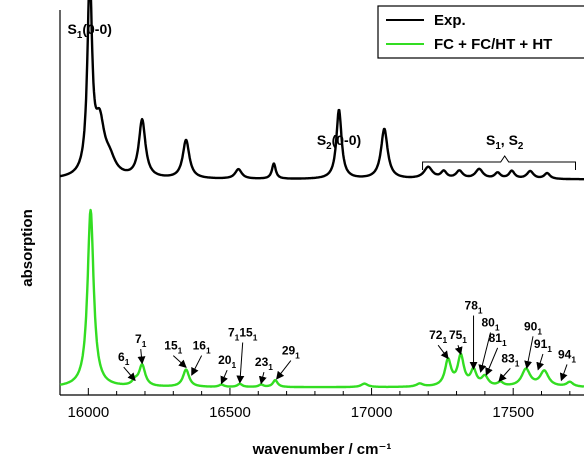 The image size is (584, 466). I want to click on legend-label-fc: FC + FC/HT + HT, so click(493, 44).